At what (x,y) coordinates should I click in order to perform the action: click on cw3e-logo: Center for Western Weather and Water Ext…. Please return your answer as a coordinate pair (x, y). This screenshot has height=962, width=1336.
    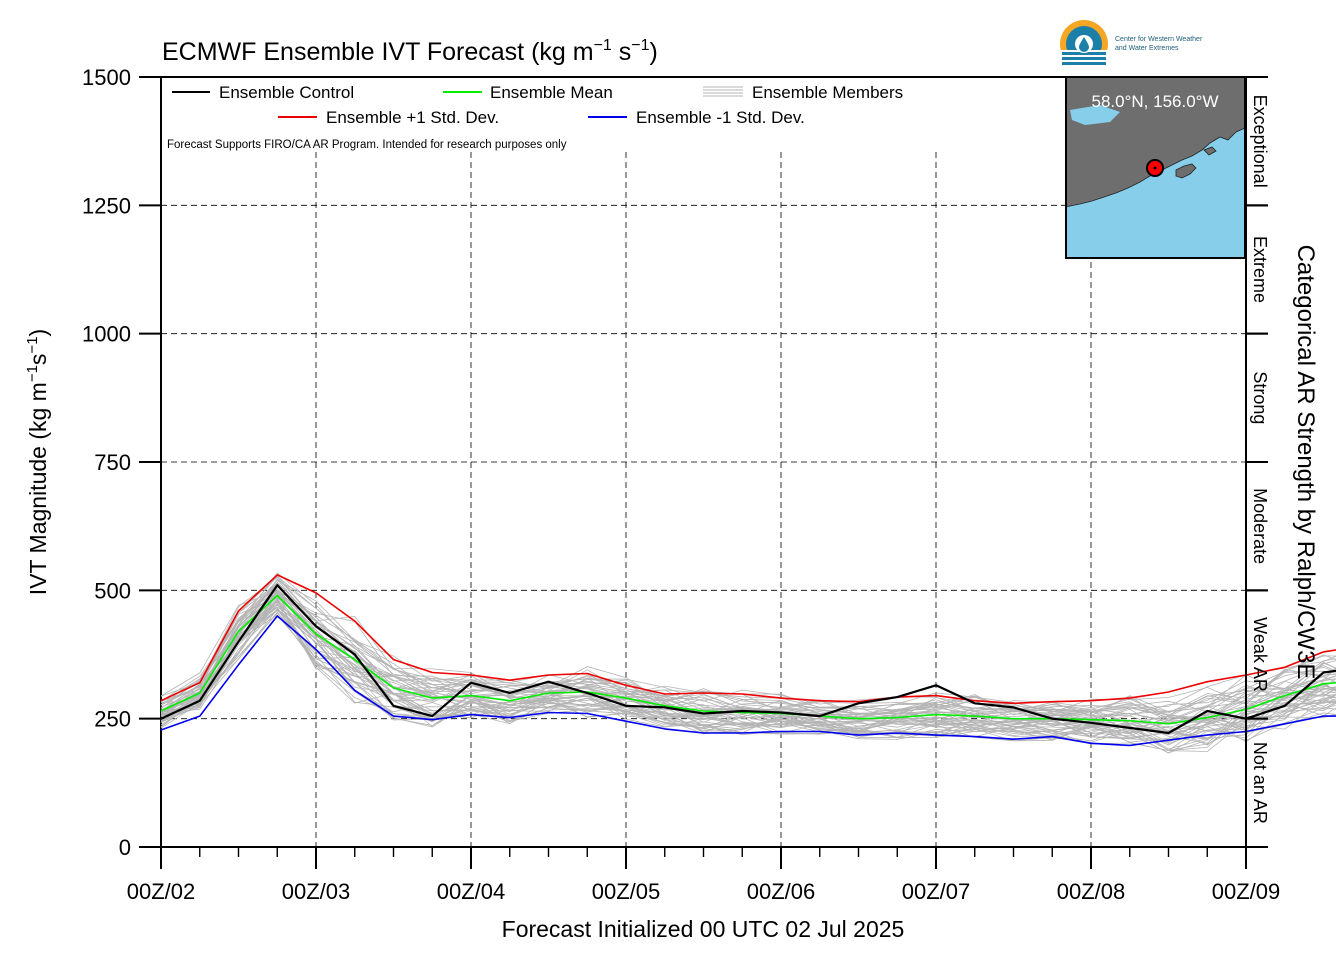
    Looking at the image, I should click on (1130, 45).